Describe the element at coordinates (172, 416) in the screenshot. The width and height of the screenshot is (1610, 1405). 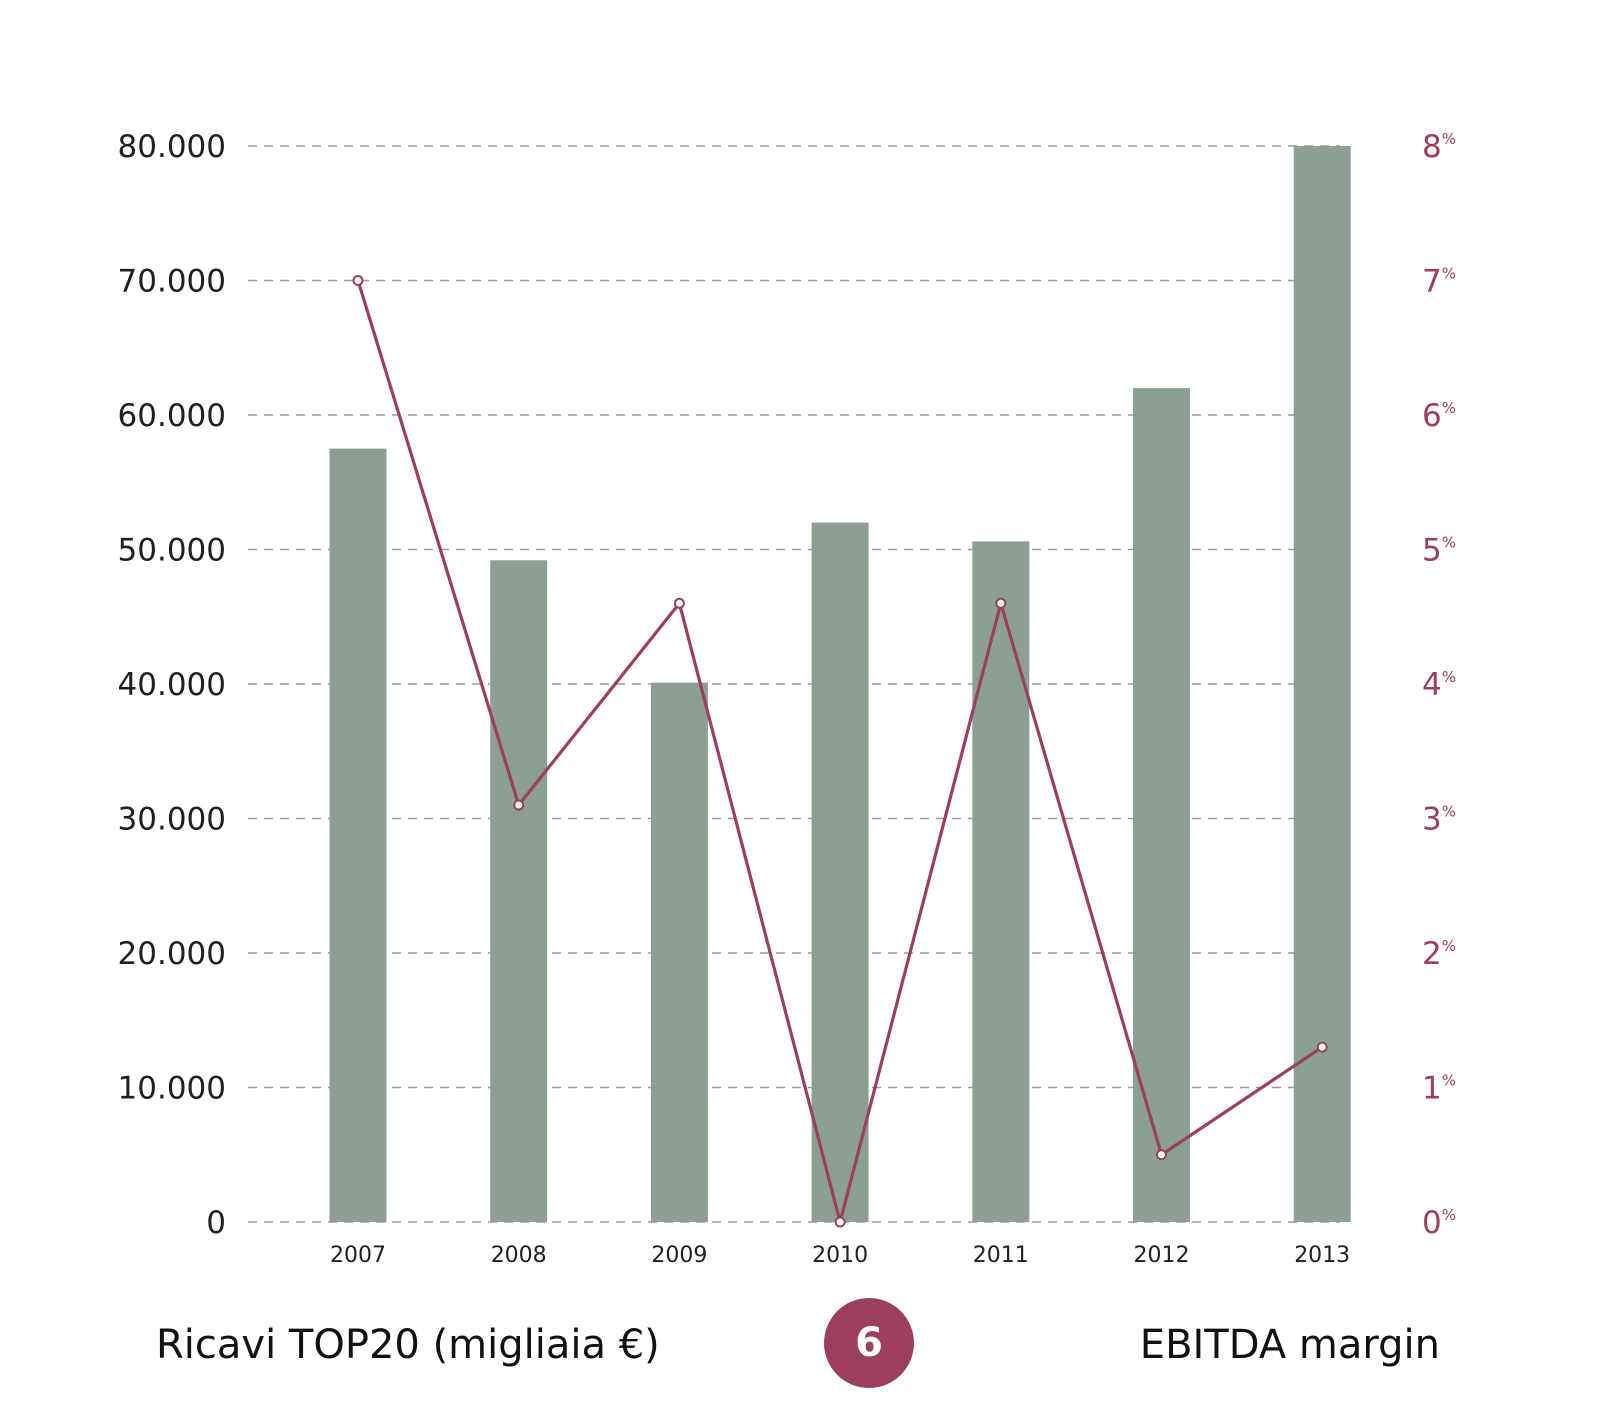
I see `left-tick-label: 60.000` at that location.